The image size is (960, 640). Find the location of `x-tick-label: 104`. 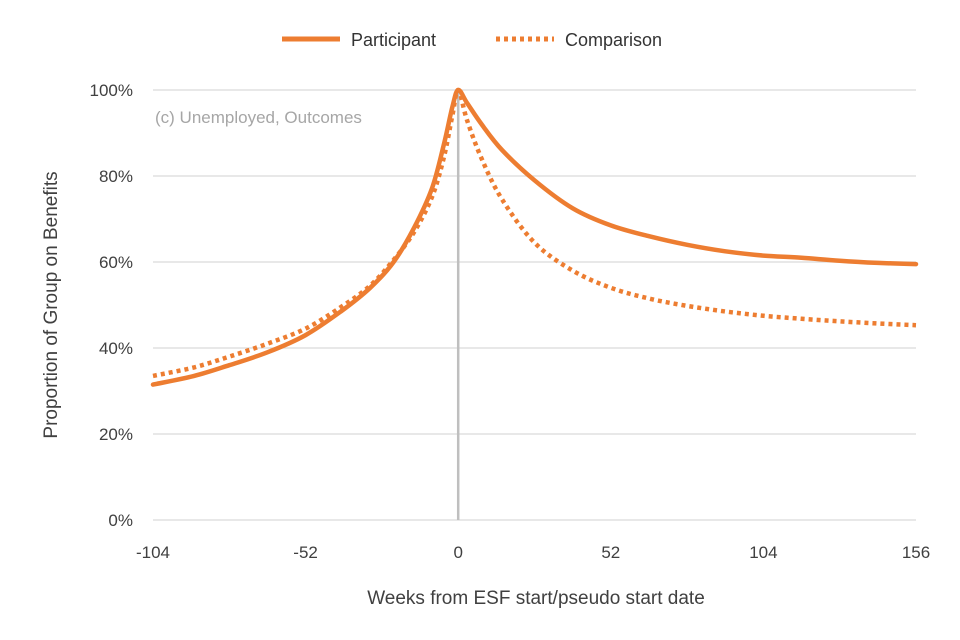

x-tick-label: 104 is located at coordinates (763, 552).